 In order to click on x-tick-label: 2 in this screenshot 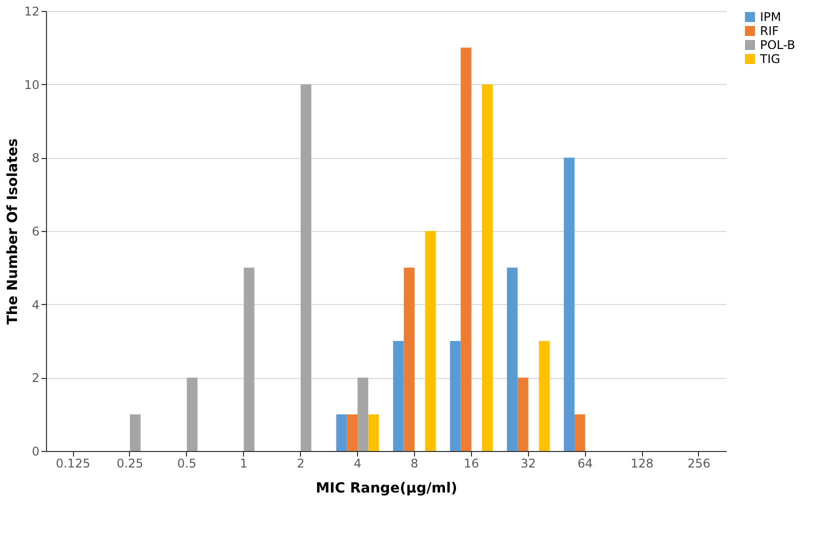, I will do `click(300, 463)`.